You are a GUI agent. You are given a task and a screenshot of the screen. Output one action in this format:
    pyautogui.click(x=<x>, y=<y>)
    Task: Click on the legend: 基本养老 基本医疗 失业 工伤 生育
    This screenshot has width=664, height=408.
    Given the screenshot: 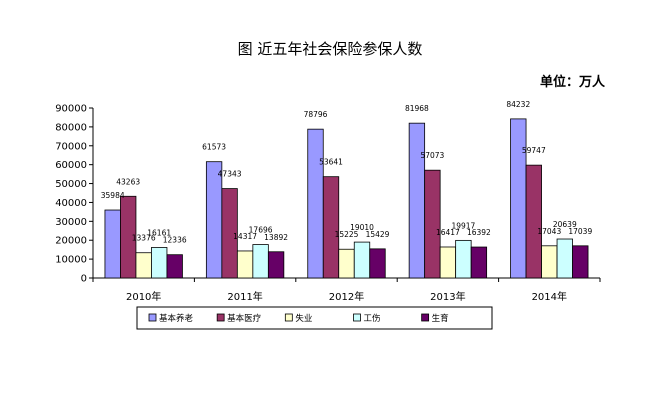 What is the action you would take?
    pyautogui.click(x=314, y=318)
    